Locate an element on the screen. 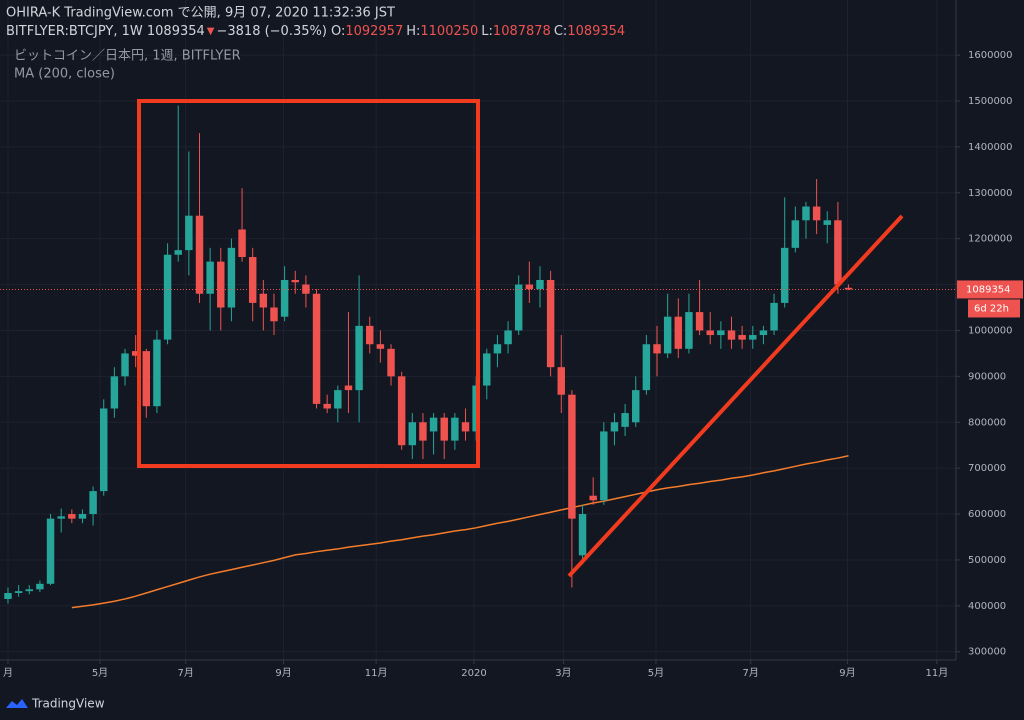 Image resolution: width=1024 pixels, height=720 pixels. last-price-label: 1089354 is located at coordinates (988, 289).